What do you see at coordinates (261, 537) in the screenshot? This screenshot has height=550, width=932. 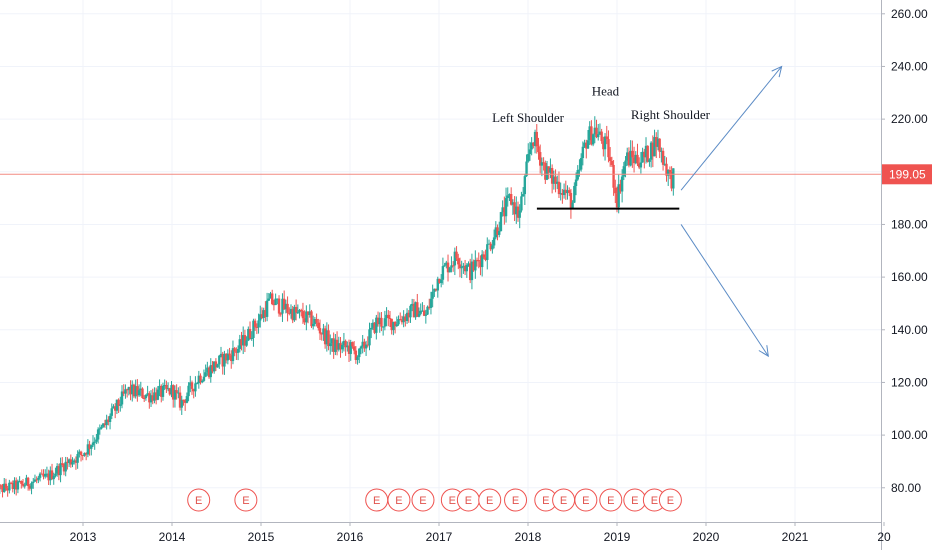 I see `time-tick-label: 2015` at bounding box center [261, 537].